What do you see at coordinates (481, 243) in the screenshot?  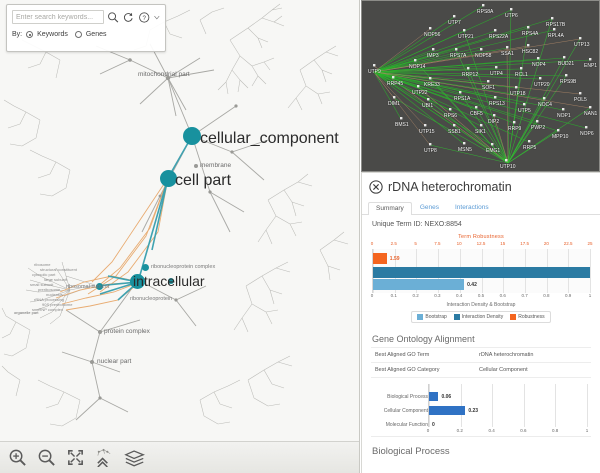 I see `axis-tick: 12.5` at bounding box center [481, 243].